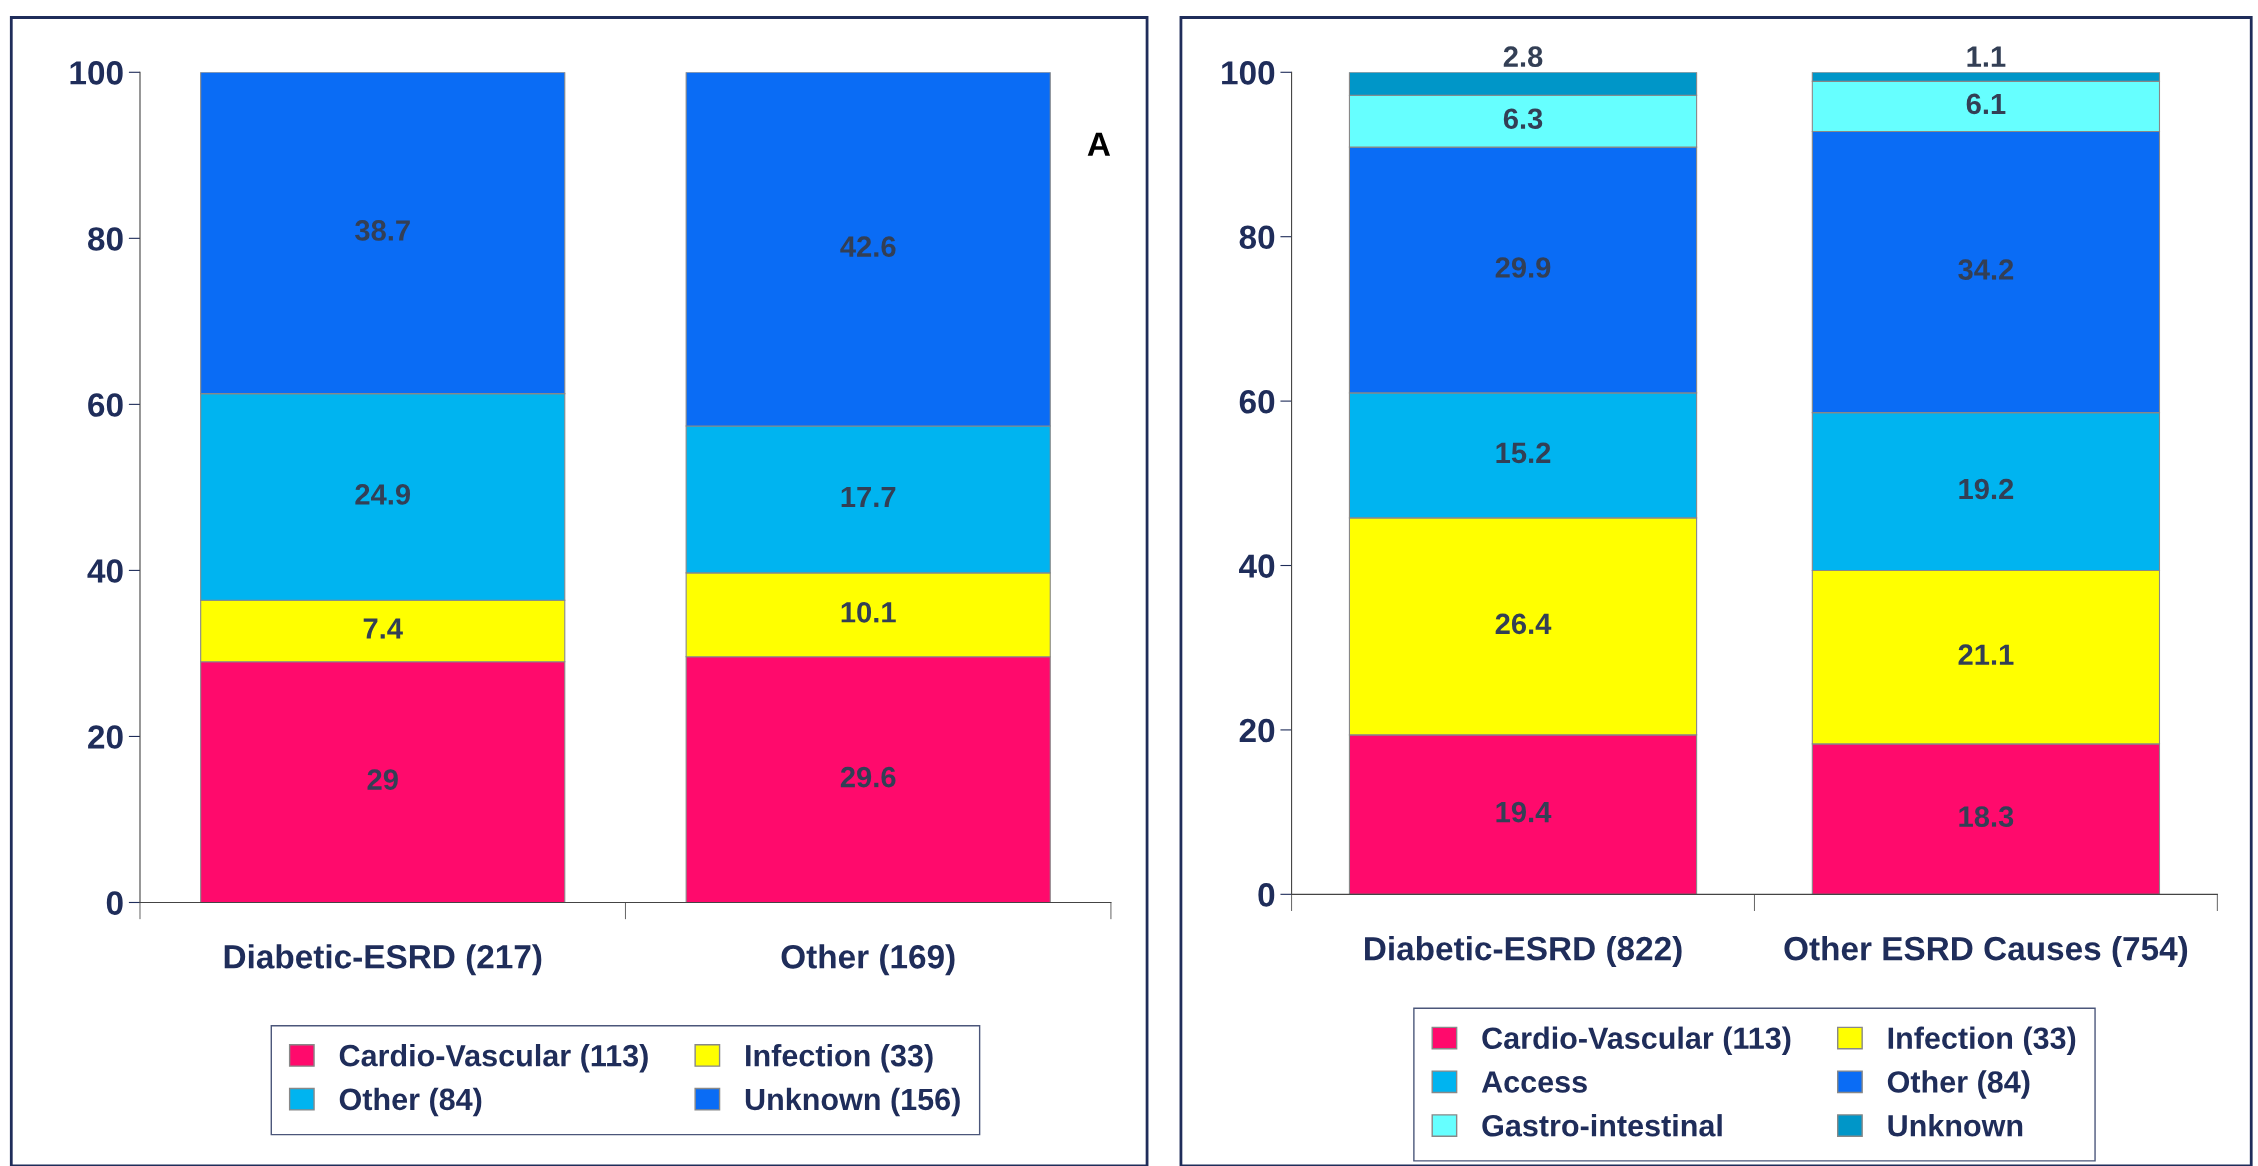 The height and width of the screenshot is (1166, 2258). I want to click on data-label: 18.3, so click(1986, 816).